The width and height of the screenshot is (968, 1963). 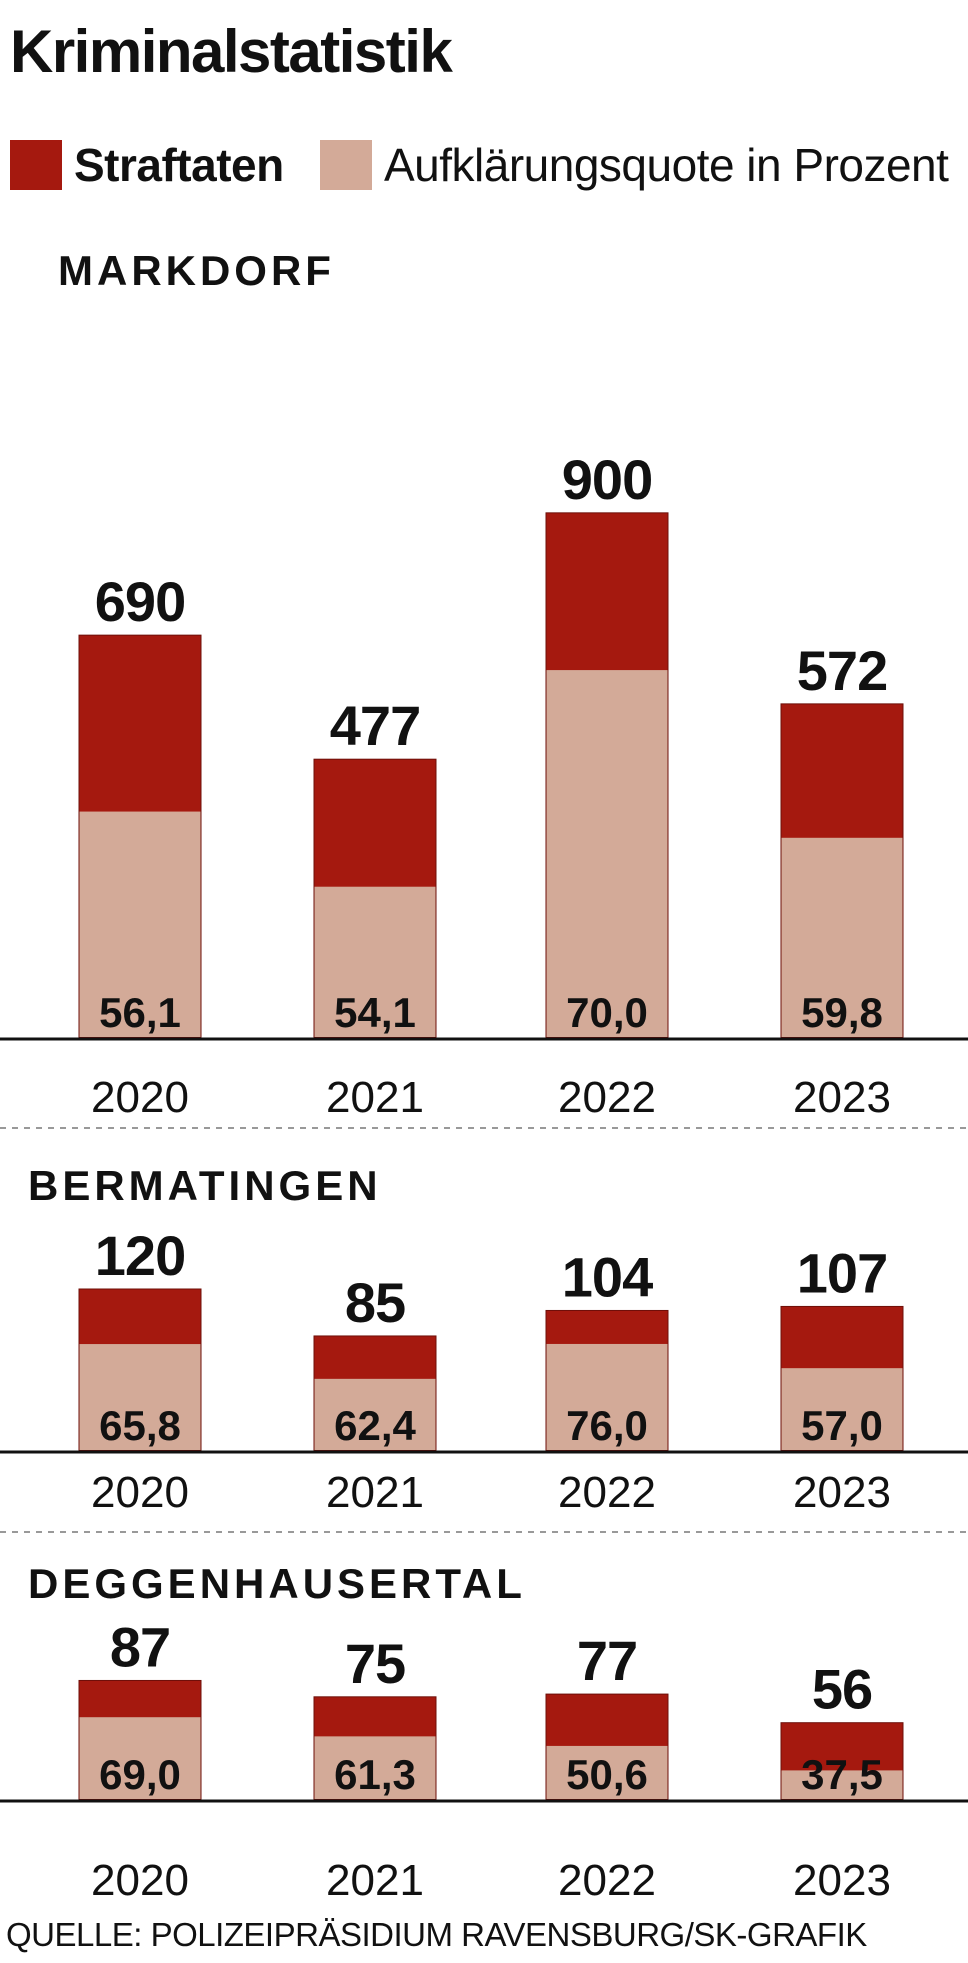 What do you see at coordinates (140, 601) in the screenshot?
I see `value-label-crimes-markdorf-2020: 690` at bounding box center [140, 601].